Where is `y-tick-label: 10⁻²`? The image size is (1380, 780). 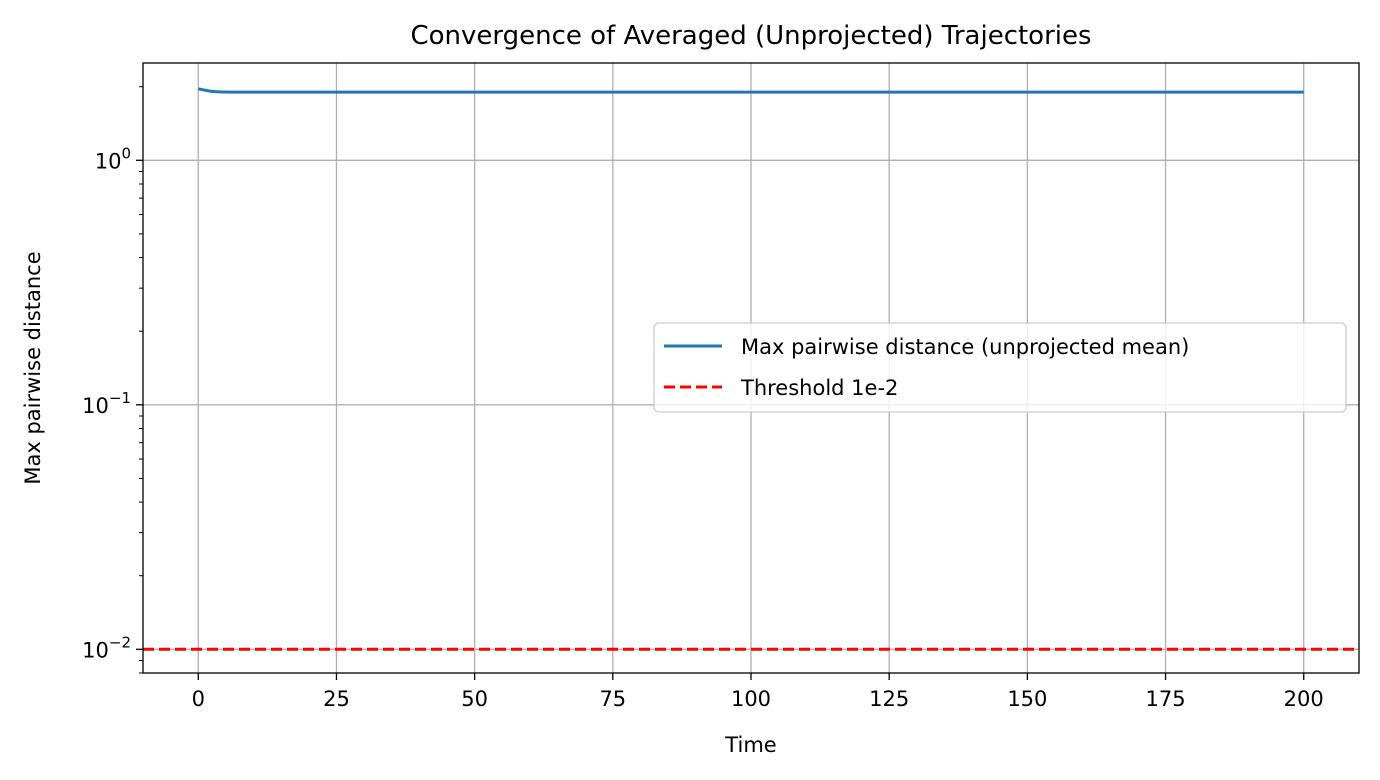
y-tick-label: 10⁻² is located at coordinates (106, 647).